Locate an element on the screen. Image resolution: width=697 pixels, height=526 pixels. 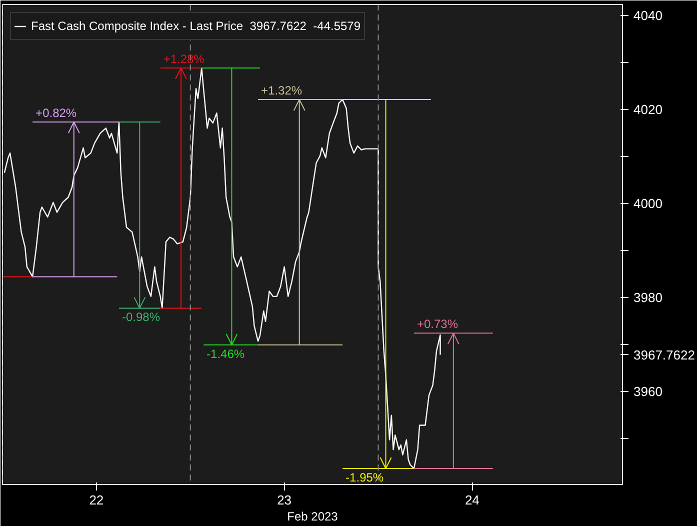
legend-label: Fast Cash Composite Index - Last Price 3967.7622 -44.5579 is located at coordinates (196, 26).